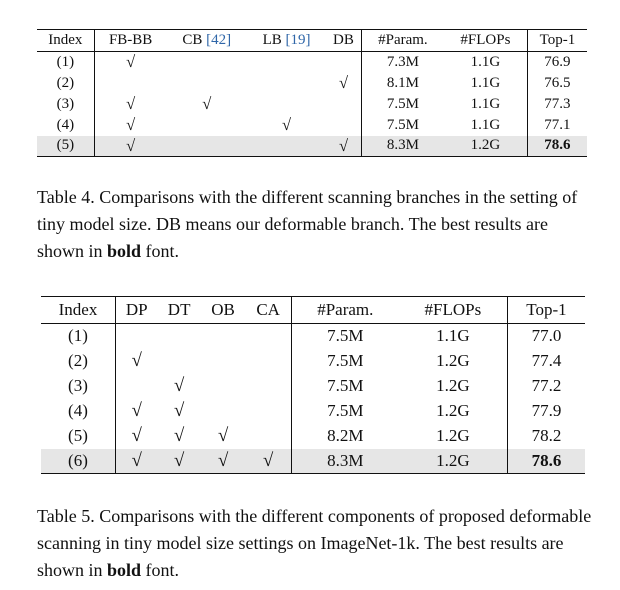  I want to click on table-5-header-row: Index DP DT OB CA #Param. #FLOPs Top-1, so click(313, 310).